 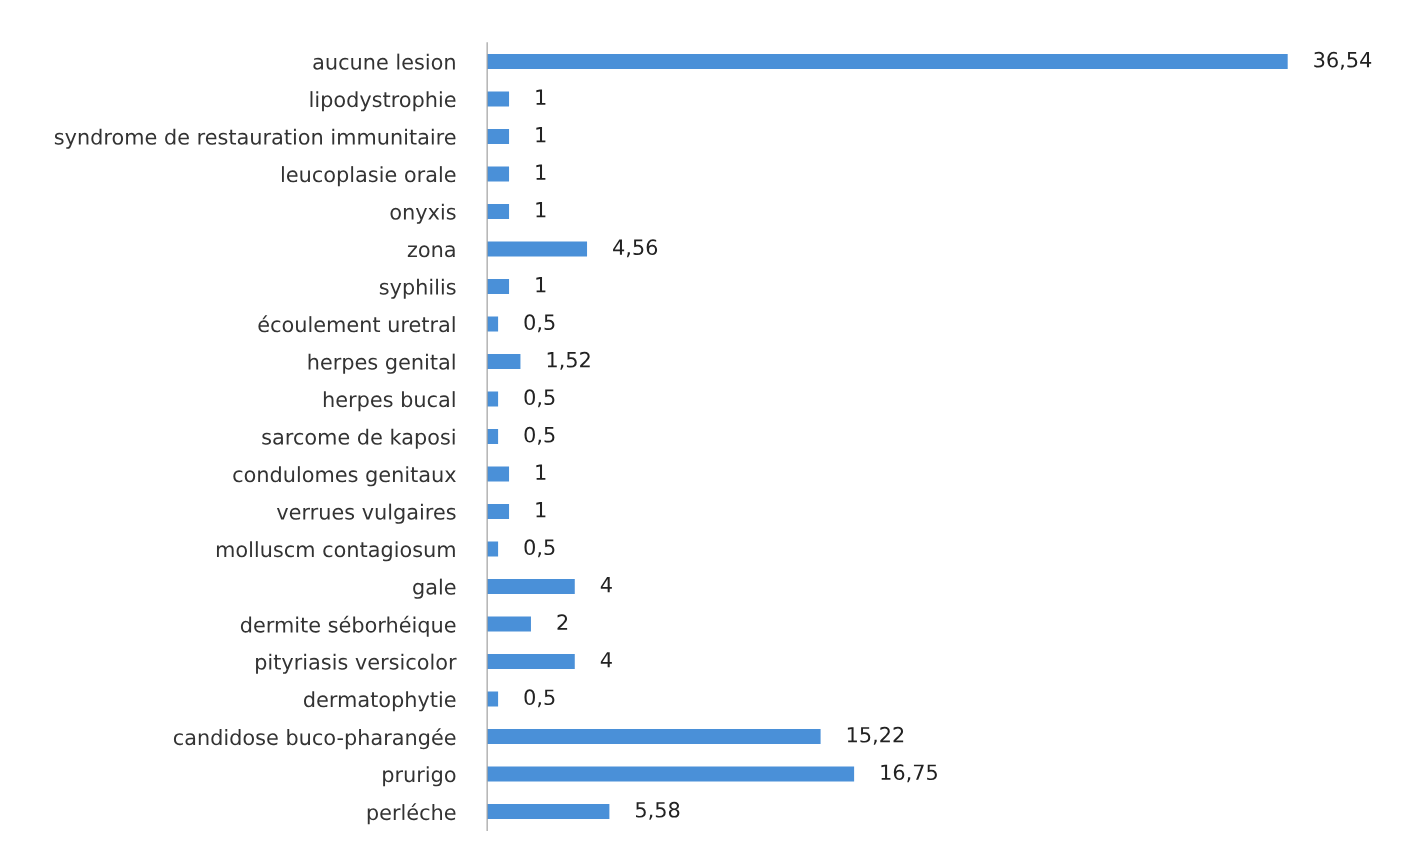 I want to click on y-tick-label: écoulement uretral, so click(x=356, y=324).